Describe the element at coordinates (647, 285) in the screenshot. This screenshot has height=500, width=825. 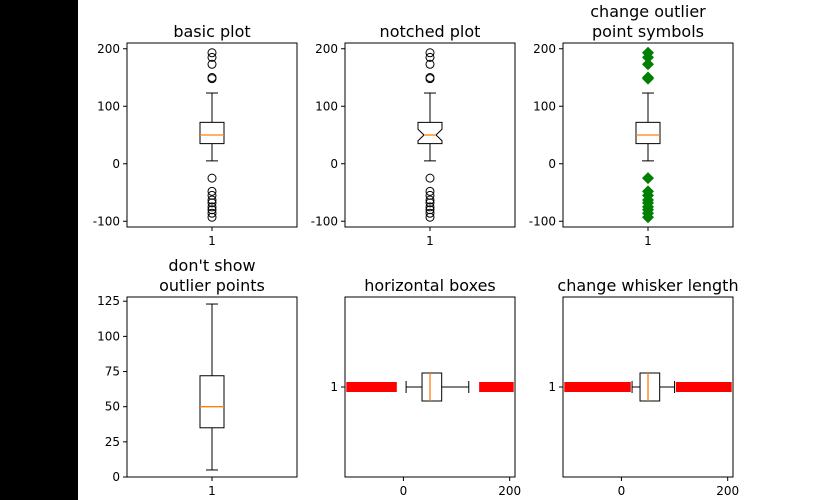
I see `subplot-title: change whisker length` at that location.